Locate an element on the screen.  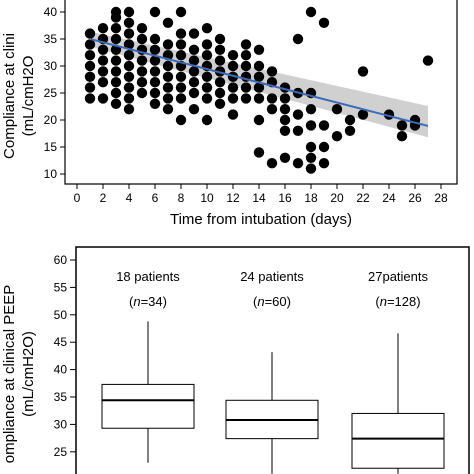
x-tick-label: 16 is located at coordinates (285, 198).